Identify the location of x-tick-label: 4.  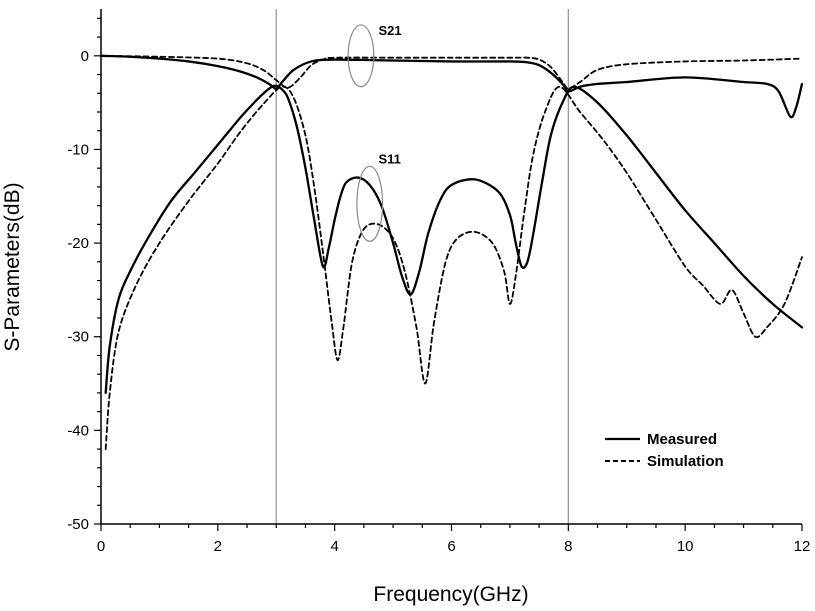
(334, 546).